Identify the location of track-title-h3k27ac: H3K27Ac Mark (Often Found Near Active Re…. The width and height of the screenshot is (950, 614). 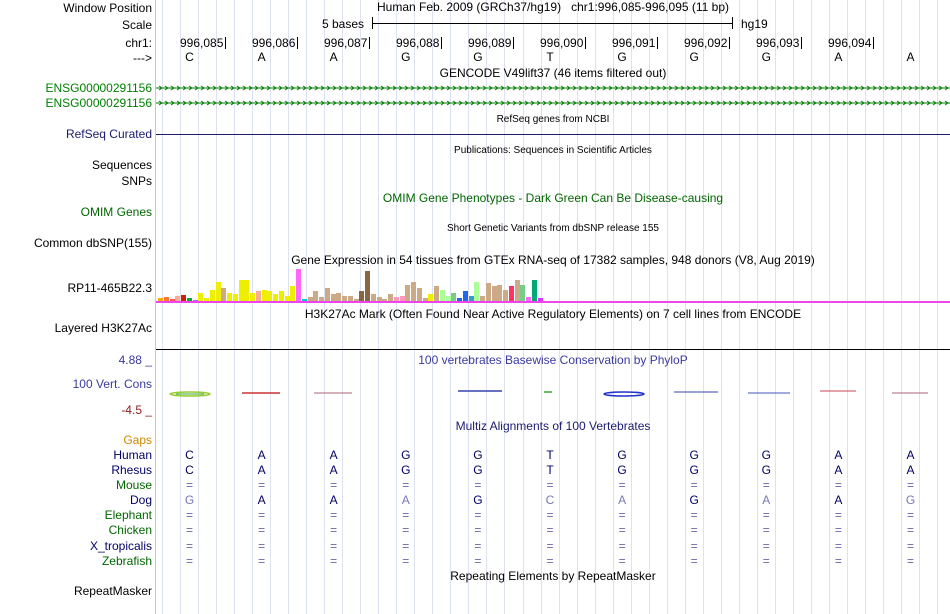
(553, 314).